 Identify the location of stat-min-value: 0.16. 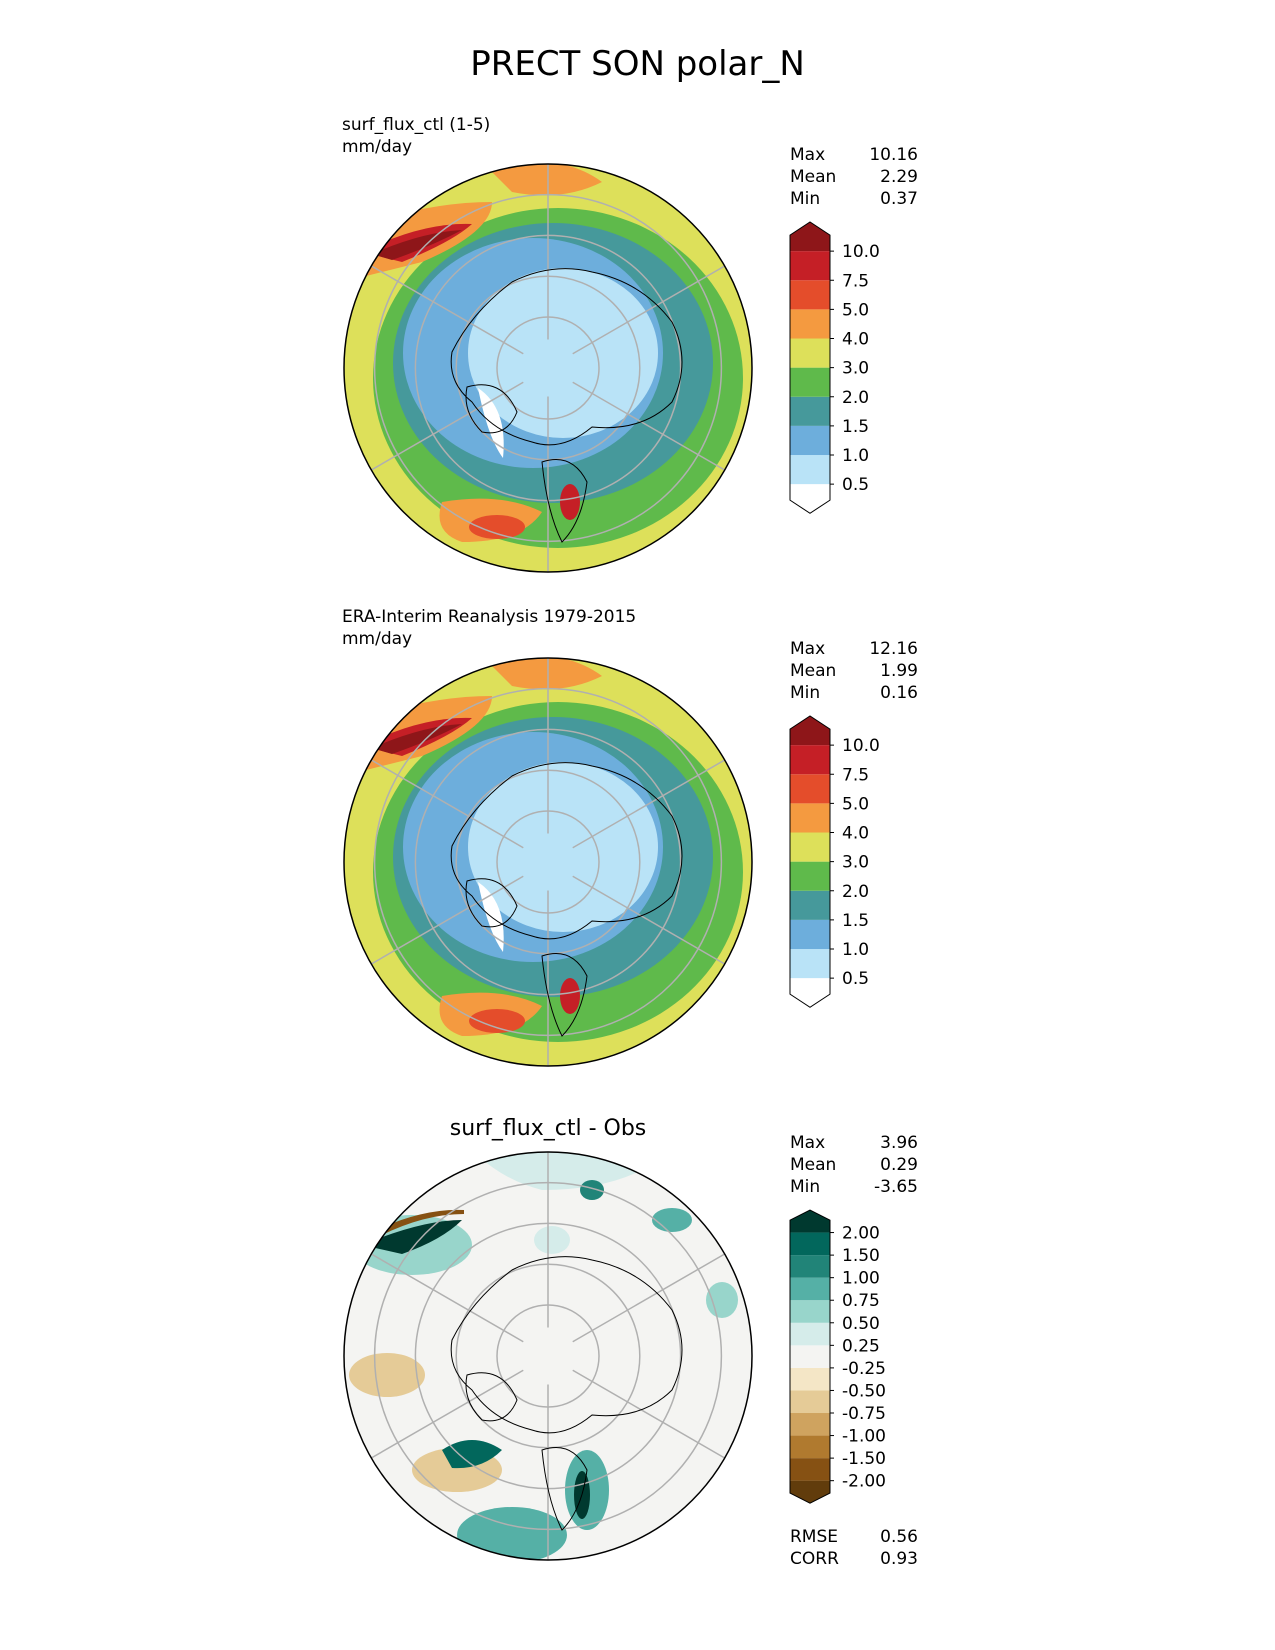
(899, 693).